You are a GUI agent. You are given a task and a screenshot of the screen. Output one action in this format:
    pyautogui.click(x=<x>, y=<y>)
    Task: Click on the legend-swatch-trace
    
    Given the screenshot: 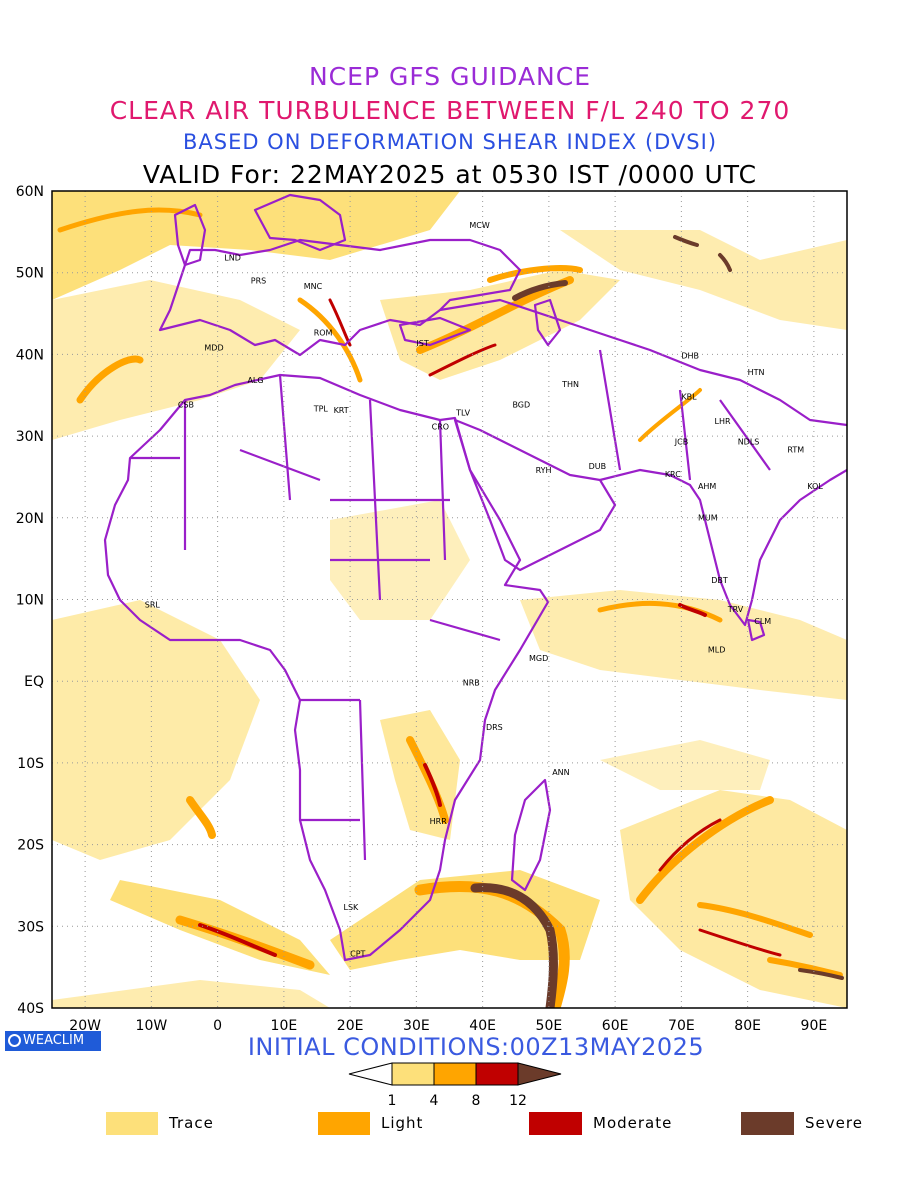 What is the action you would take?
    pyautogui.click(x=132, y=1123)
    